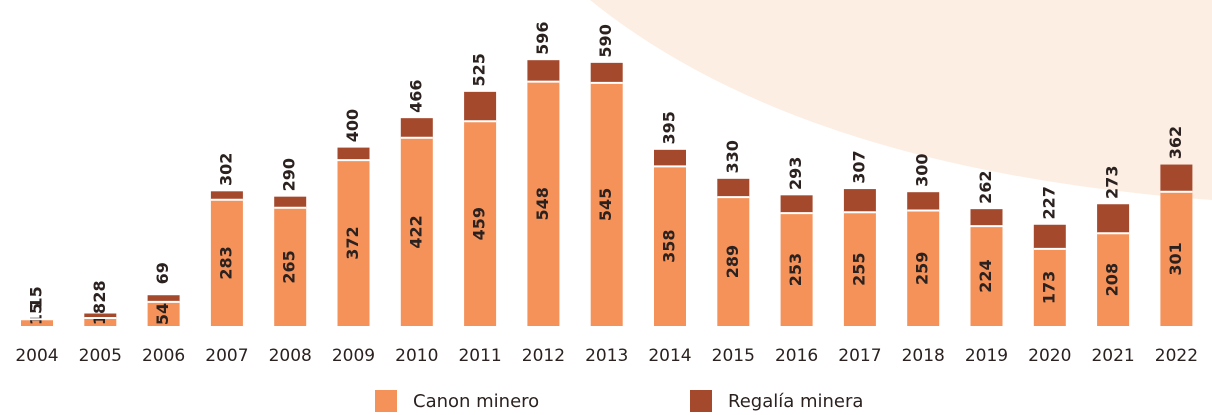 The height and width of the screenshot is (415, 1212). Describe the element at coordinates (1175, 142) in the screenshot. I see `total-label: 362` at that location.